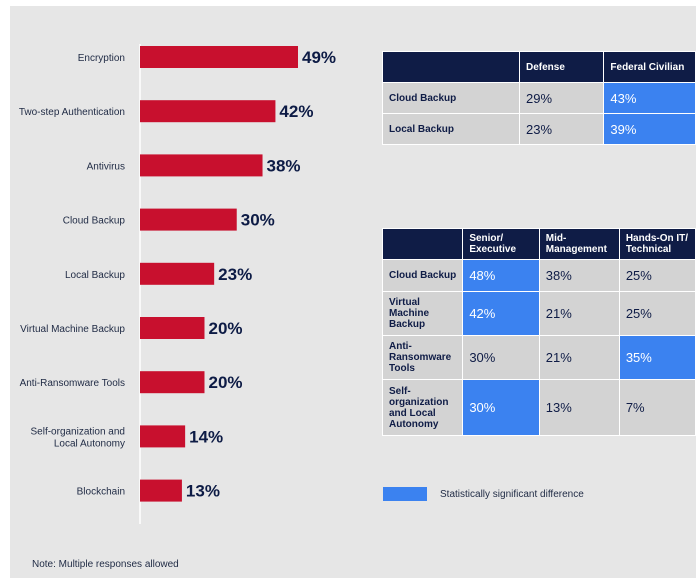 This screenshot has width=696, height=578. I want to click on category-label: Two-step Authentication, so click(72, 112).